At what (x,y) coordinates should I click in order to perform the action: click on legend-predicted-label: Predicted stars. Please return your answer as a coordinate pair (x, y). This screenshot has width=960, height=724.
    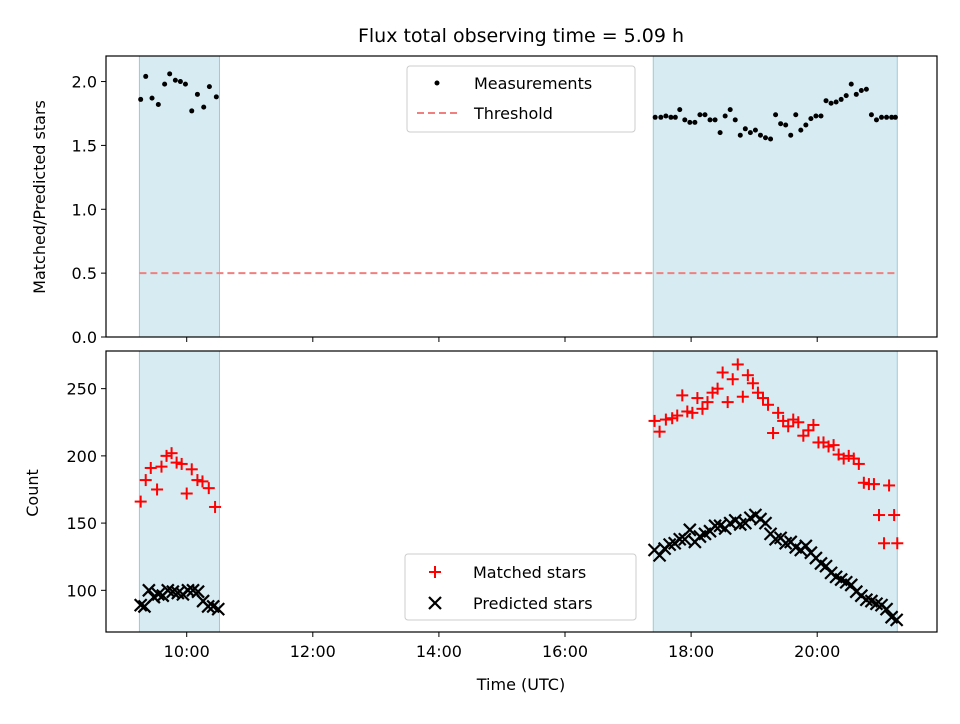
    Looking at the image, I should click on (533, 603).